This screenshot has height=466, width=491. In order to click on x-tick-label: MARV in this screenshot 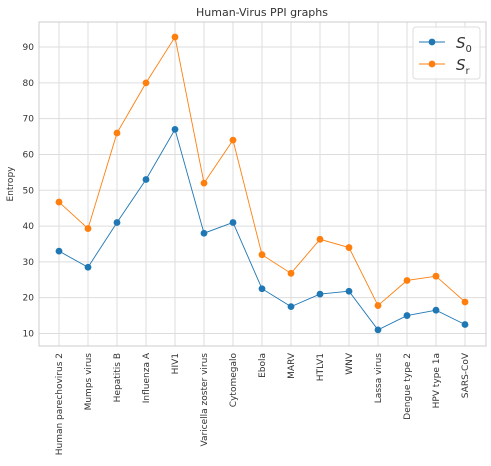, I will do `click(292, 365)`.